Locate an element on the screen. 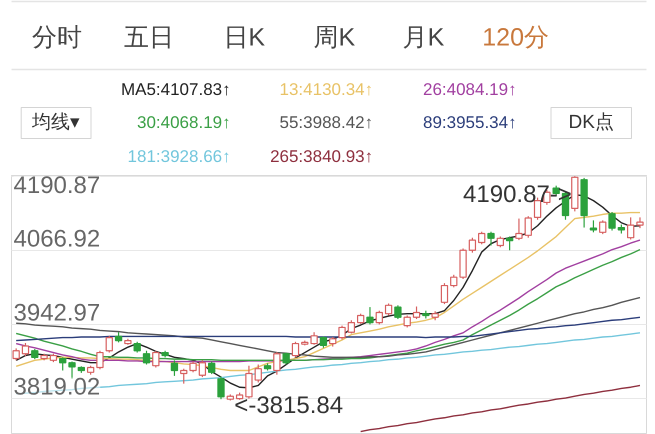 The height and width of the screenshot is (434, 655). text: 五日 is located at coordinates (149, 38).